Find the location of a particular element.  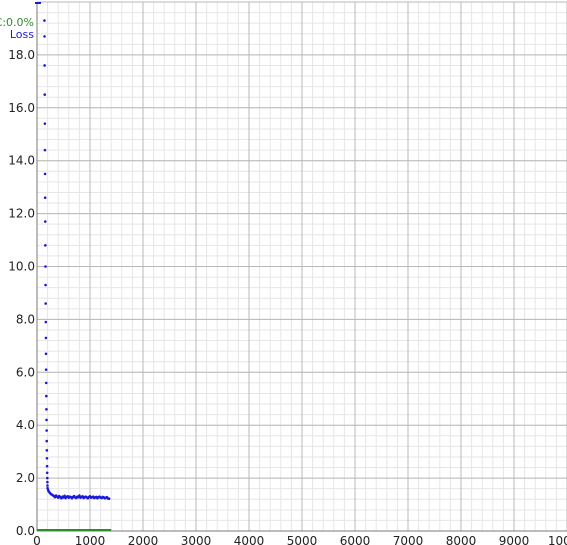

x-tick-label: 6000 is located at coordinates (355, 539).